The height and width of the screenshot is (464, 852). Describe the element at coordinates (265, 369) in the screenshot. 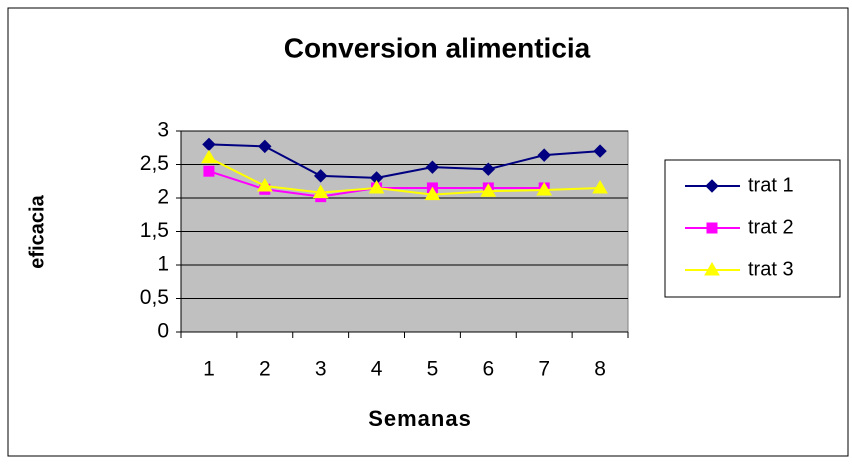

I see `x-tick-label: 2` at that location.